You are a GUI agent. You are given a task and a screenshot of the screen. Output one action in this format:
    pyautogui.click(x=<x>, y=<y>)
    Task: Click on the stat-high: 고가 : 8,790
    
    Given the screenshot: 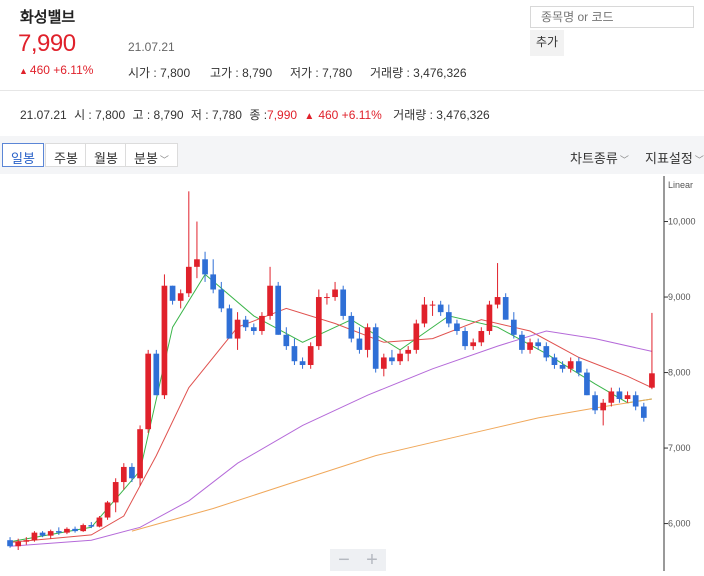 What is the action you would take?
    pyautogui.click(x=241, y=73)
    